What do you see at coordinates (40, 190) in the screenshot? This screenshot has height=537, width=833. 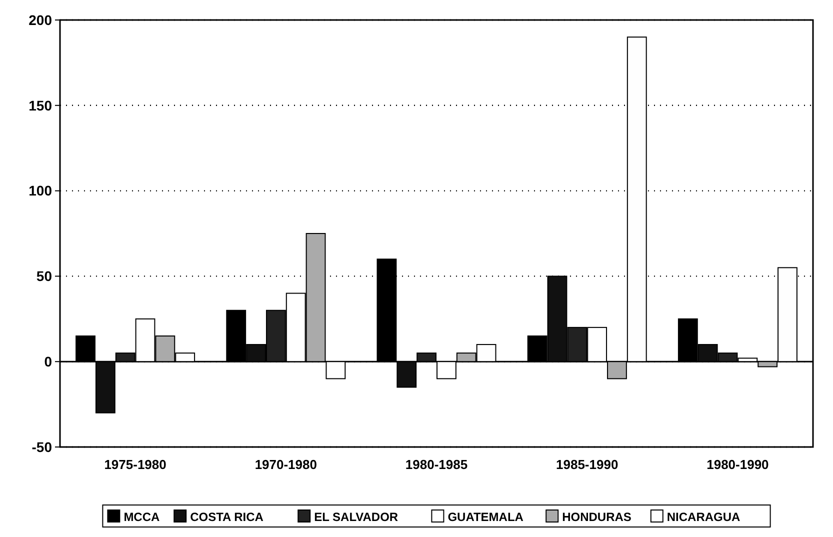 I see `y-tick-label: 100` at bounding box center [40, 190].